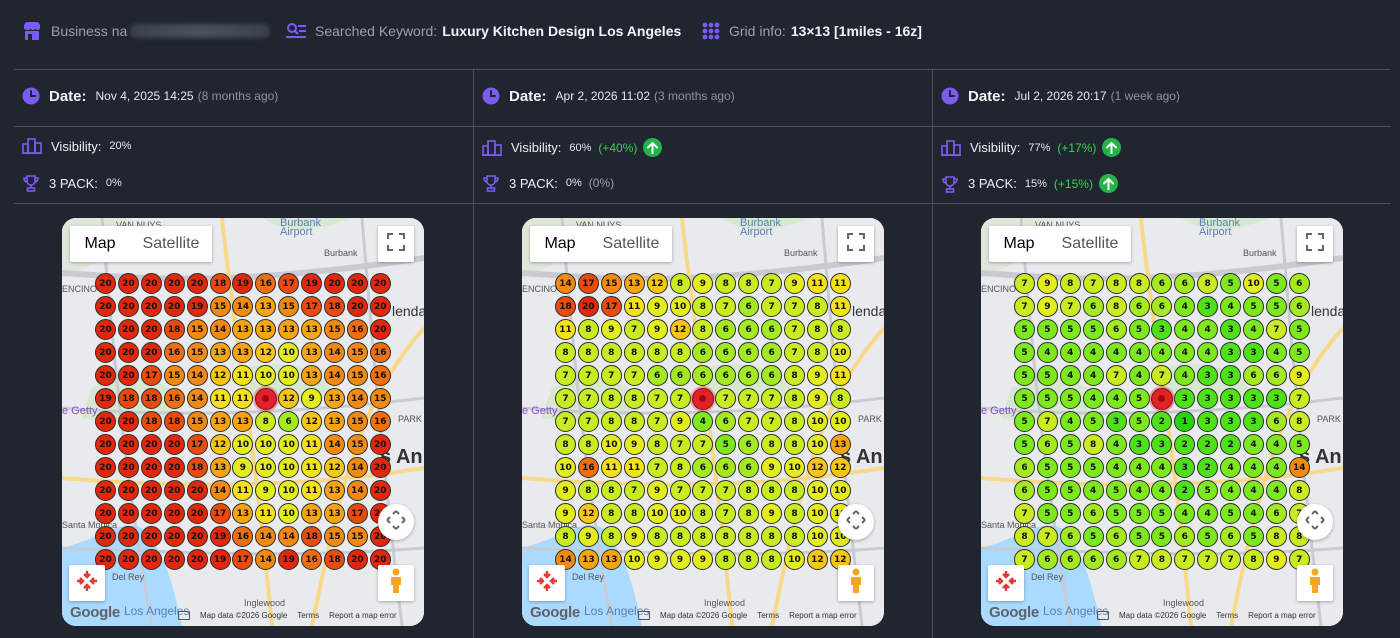 The height and width of the screenshot is (638, 1400). Describe the element at coordinates (547, 583) in the screenshot. I see `recenter-button` at that location.